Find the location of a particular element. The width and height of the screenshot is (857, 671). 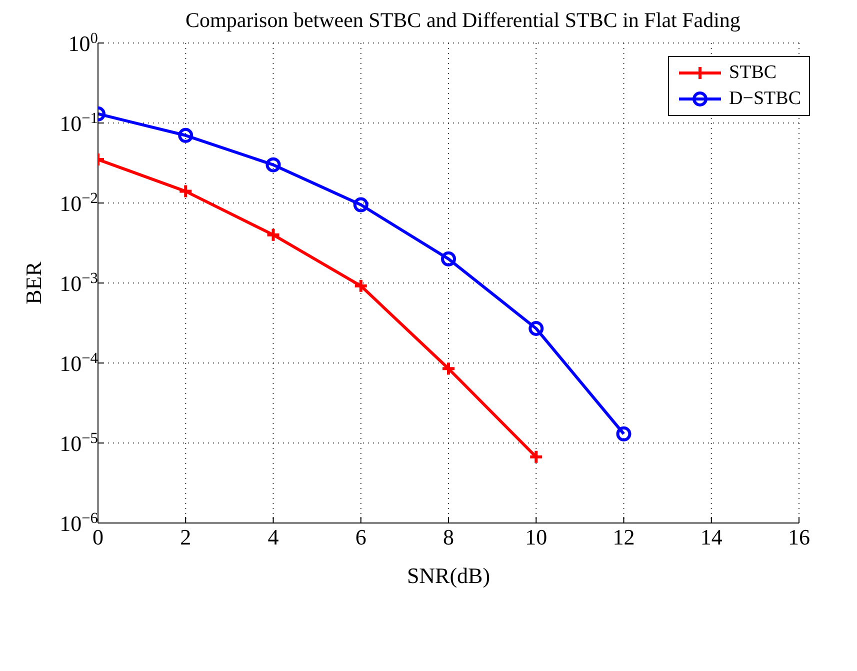

y-tick-label: 10$^{−1}$ is located at coordinates (79, 123).